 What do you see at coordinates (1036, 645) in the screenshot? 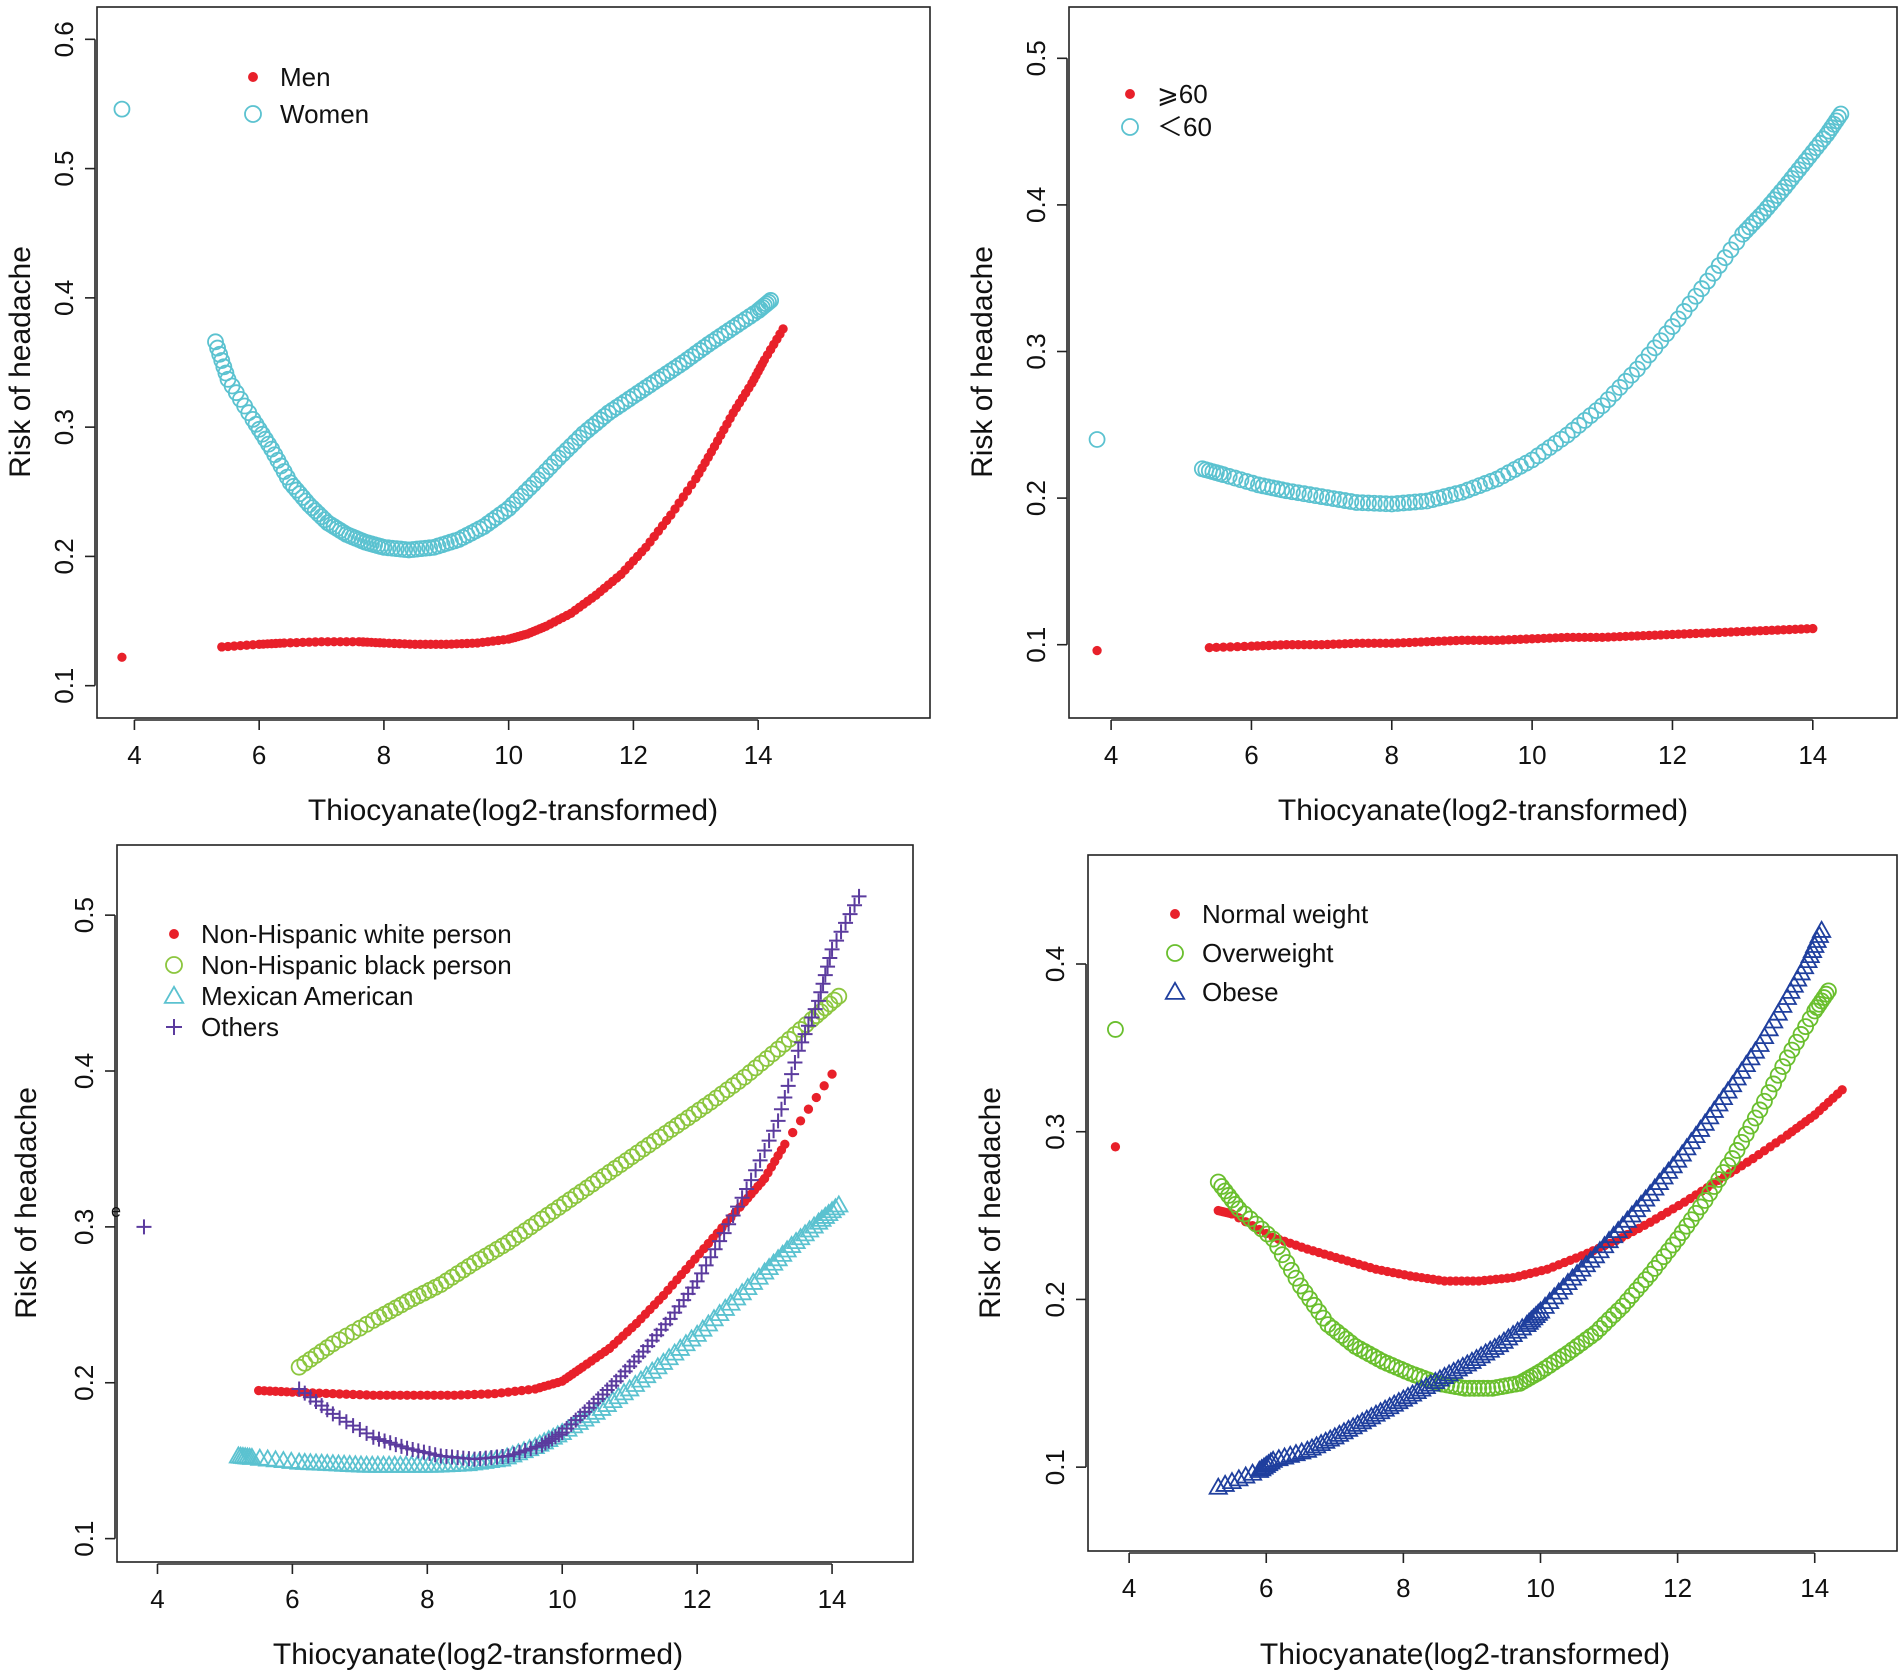
I see `y-tick-label: 0.1` at bounding box center [1036, 645].